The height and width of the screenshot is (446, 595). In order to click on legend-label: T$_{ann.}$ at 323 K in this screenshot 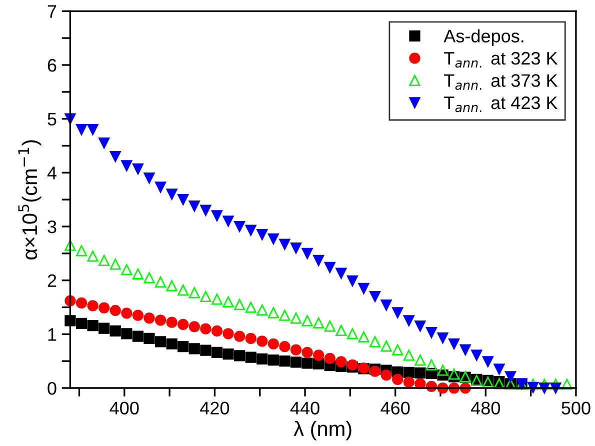, I will do `click(501, 60)`.